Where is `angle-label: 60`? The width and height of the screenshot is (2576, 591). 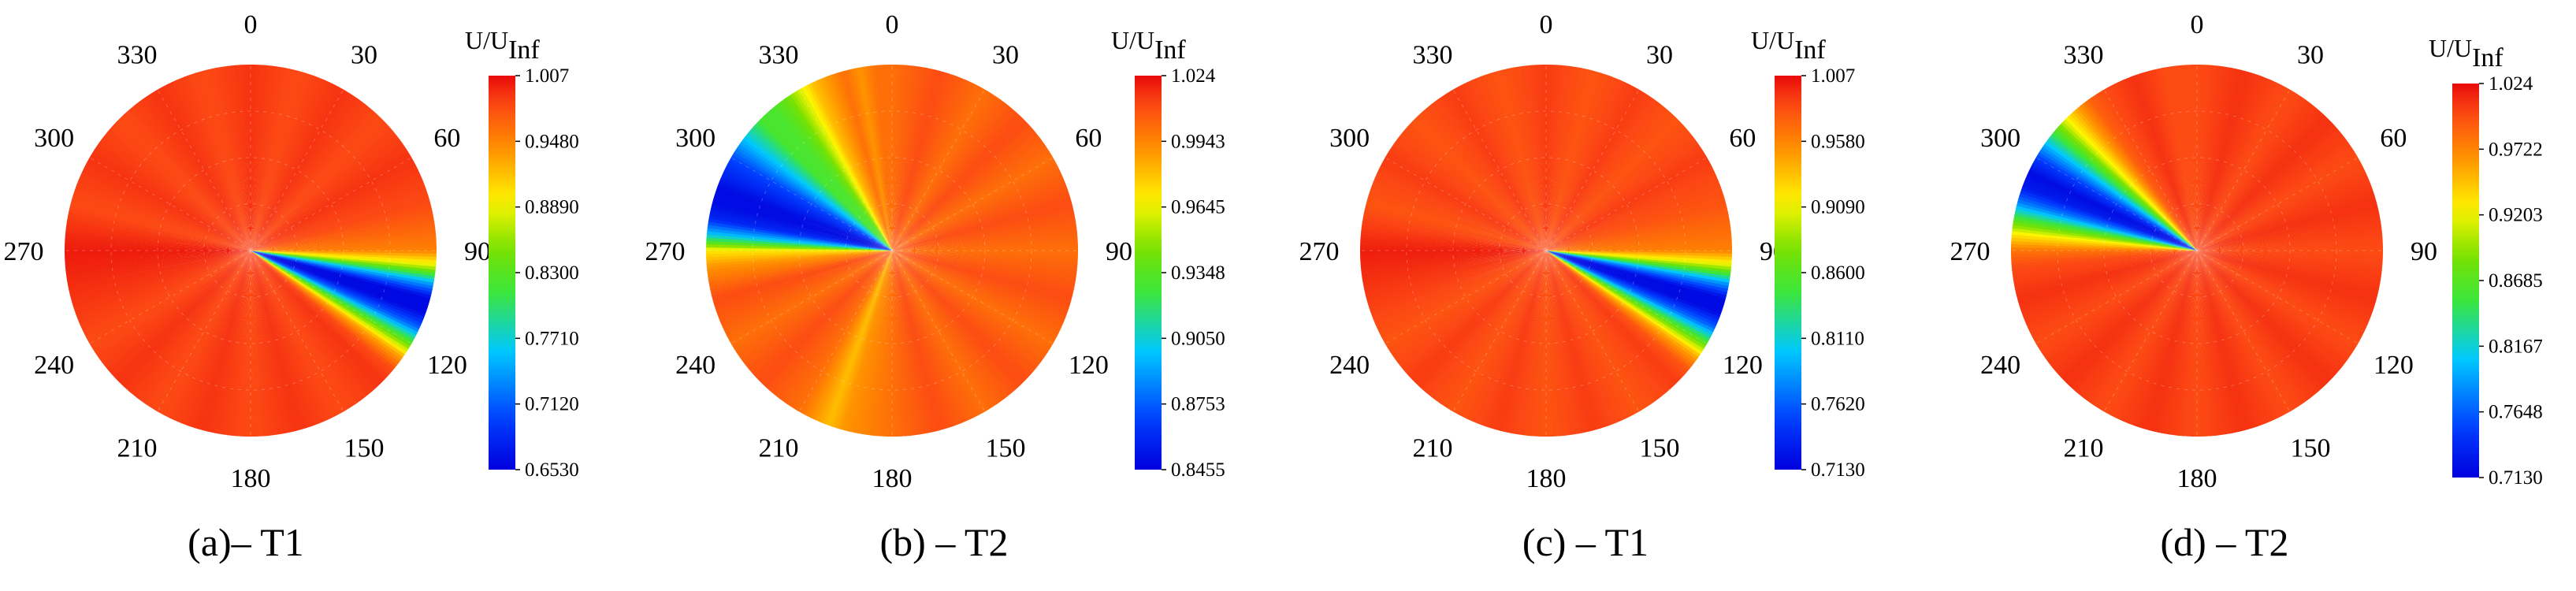 angle-label: 60 is located at coordinates (1088, 139).